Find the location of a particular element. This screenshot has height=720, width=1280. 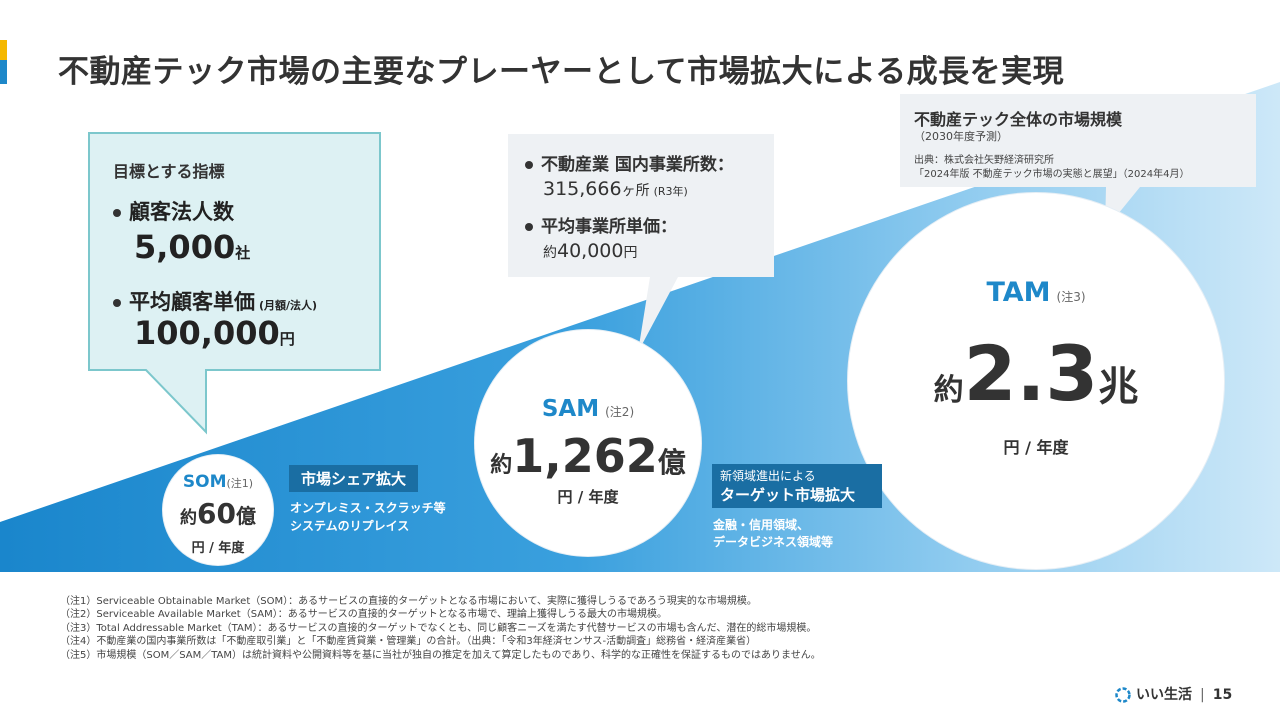

som-value-row: 約60億 is located at coordinates (218, 514).